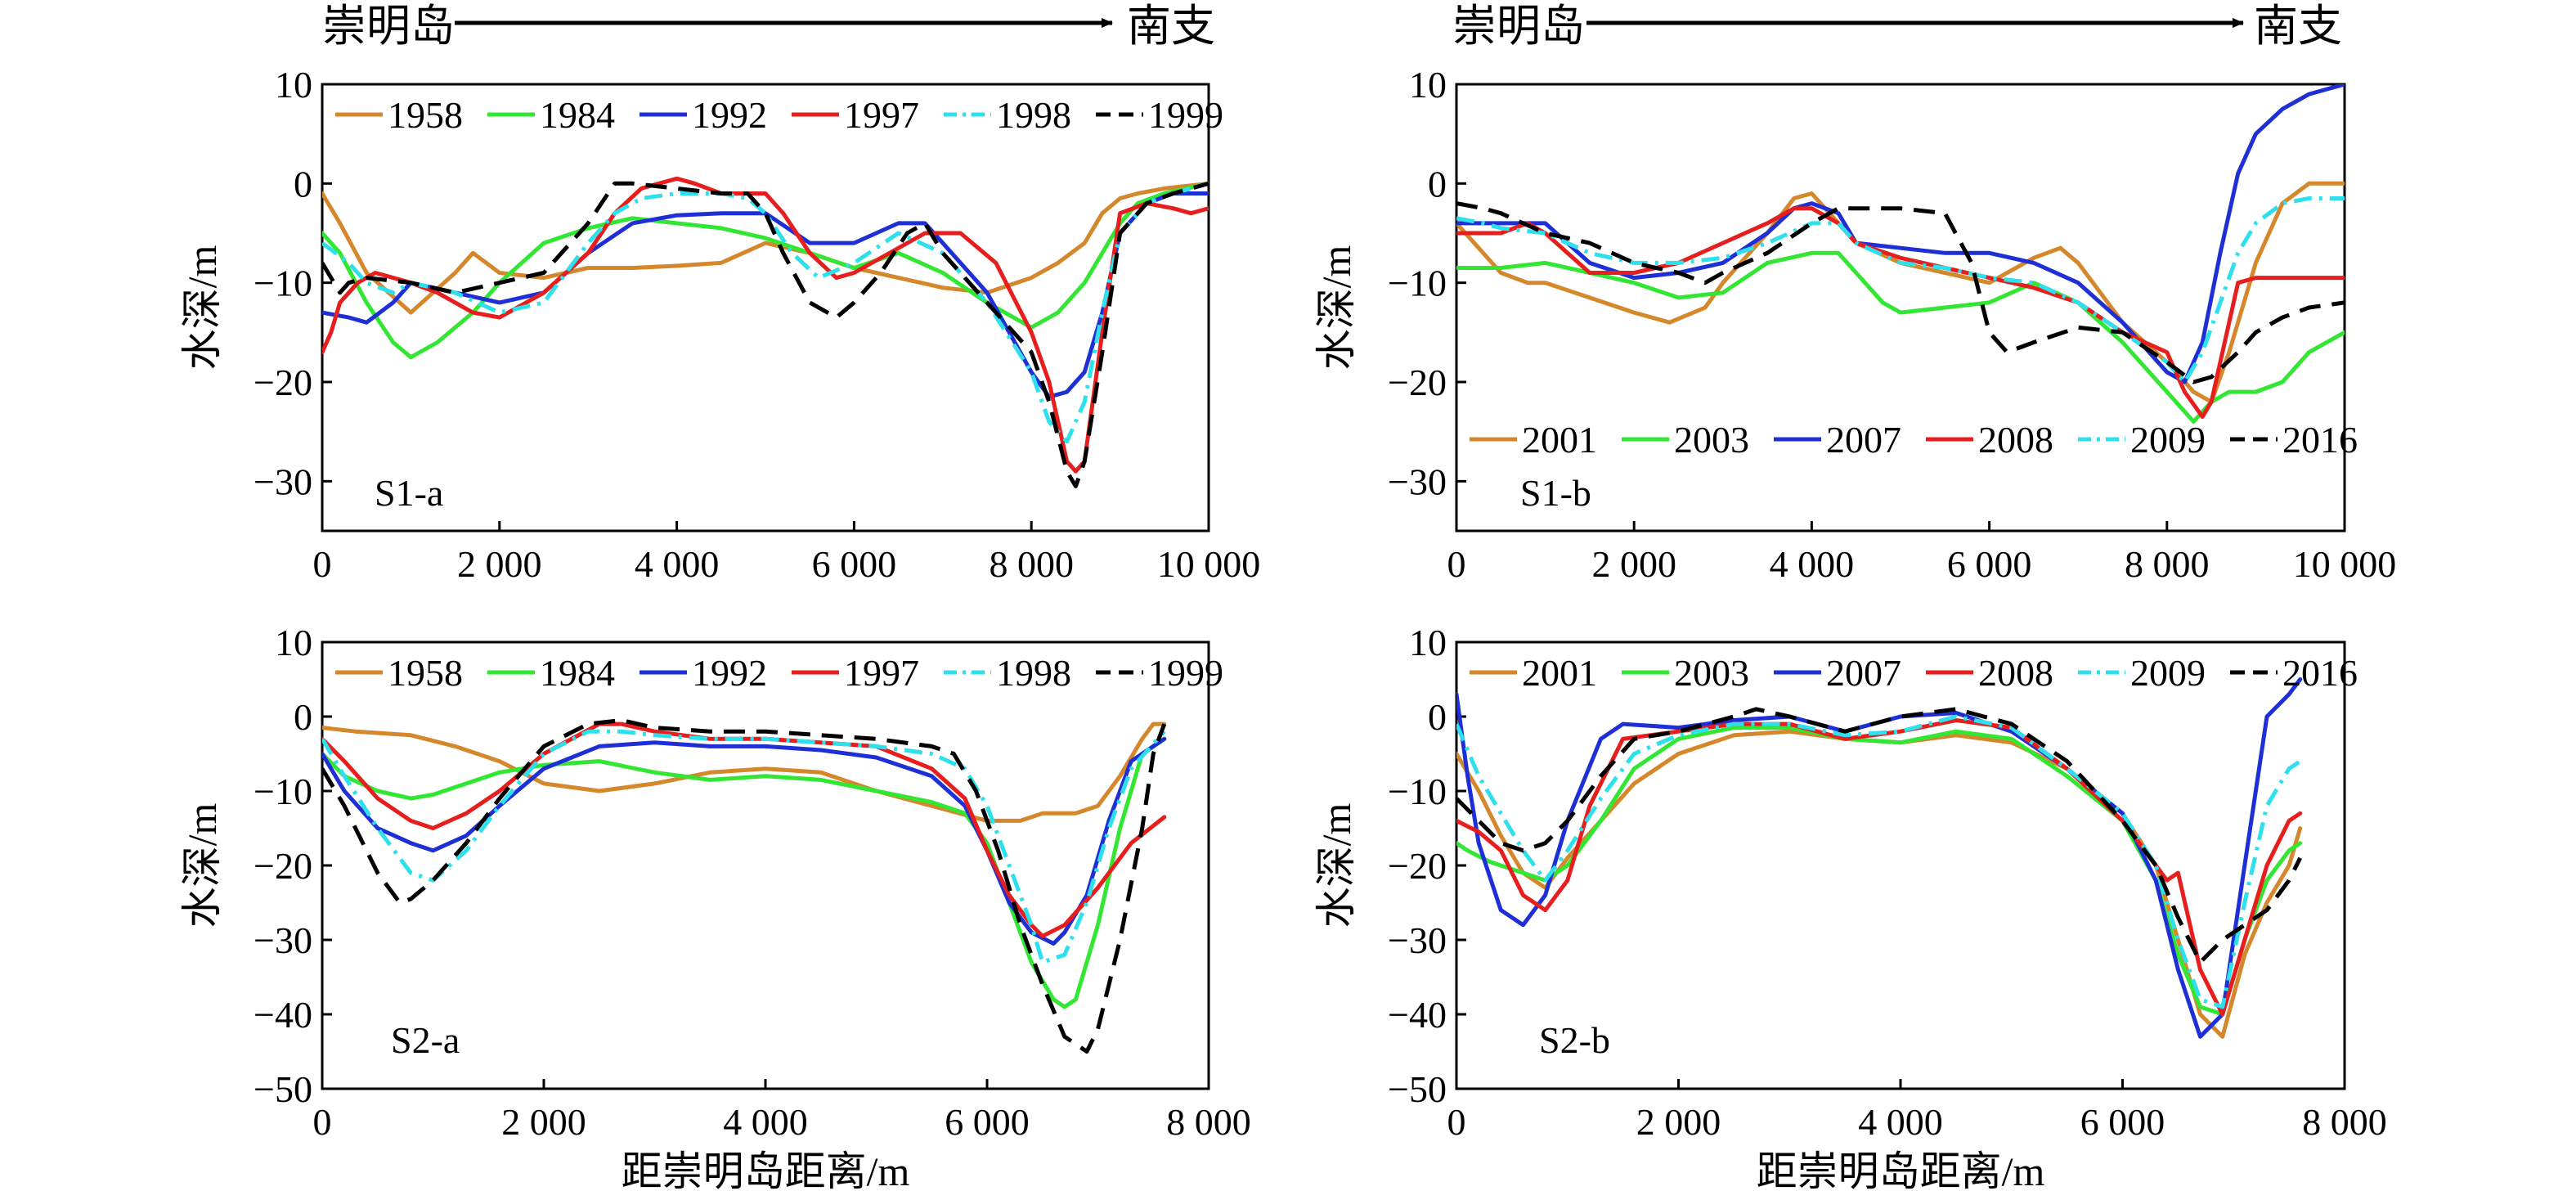 Image resolution: width=2576 pixels, height=1200 pixels. Describe the element at coordinates (1897, 26) in the screenshot. I see `header-right: 崇明岛 南支` at that location.